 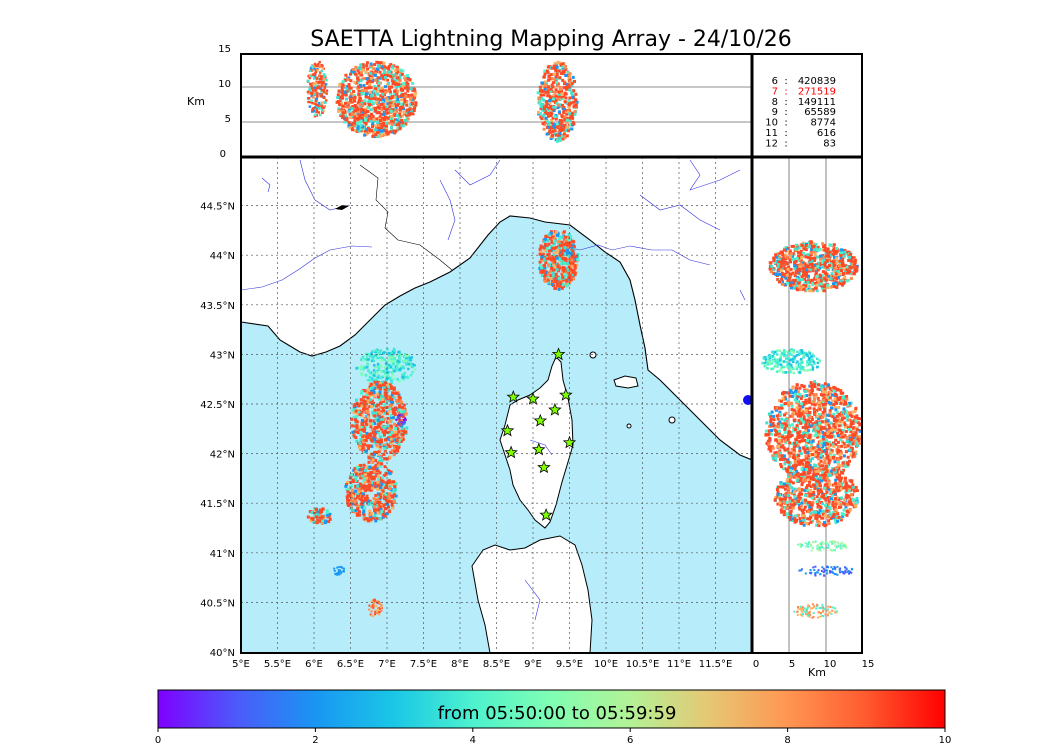 I want to click on longitude-tick-label: 10°E, so click(x=606, y=664).